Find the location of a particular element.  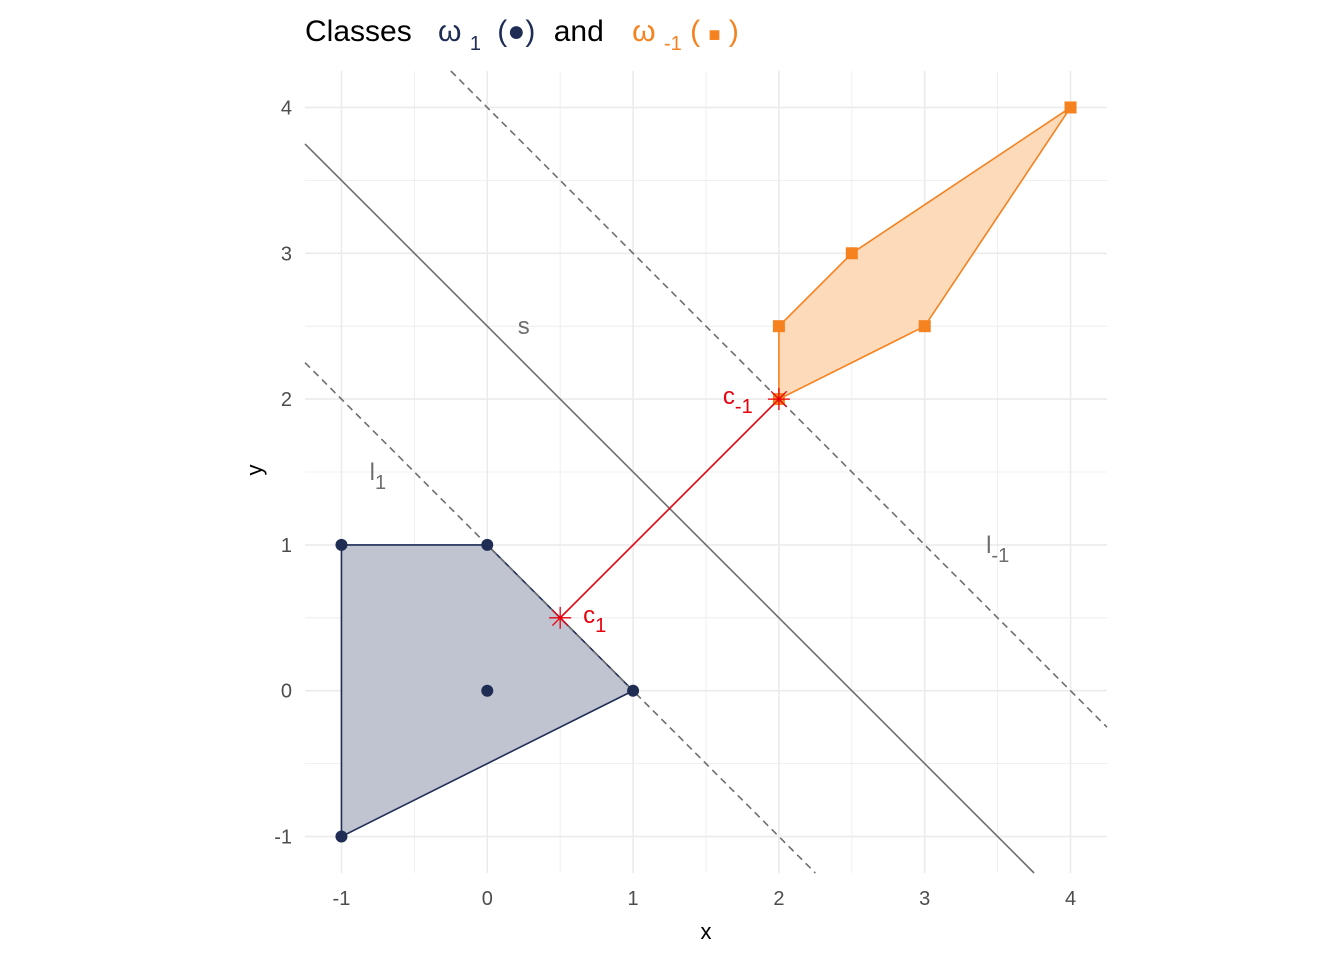

y-tick-label: 1 is located at coordinates (286, 546).